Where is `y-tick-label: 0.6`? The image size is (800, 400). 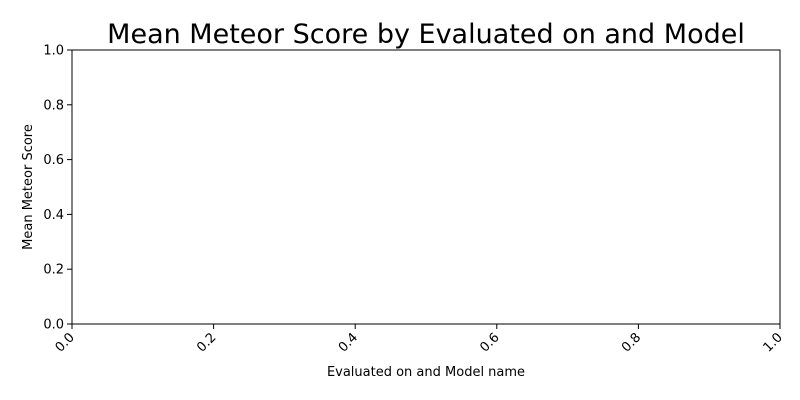 y-tick-label: 0.6 is located at coordinates (53, 160).